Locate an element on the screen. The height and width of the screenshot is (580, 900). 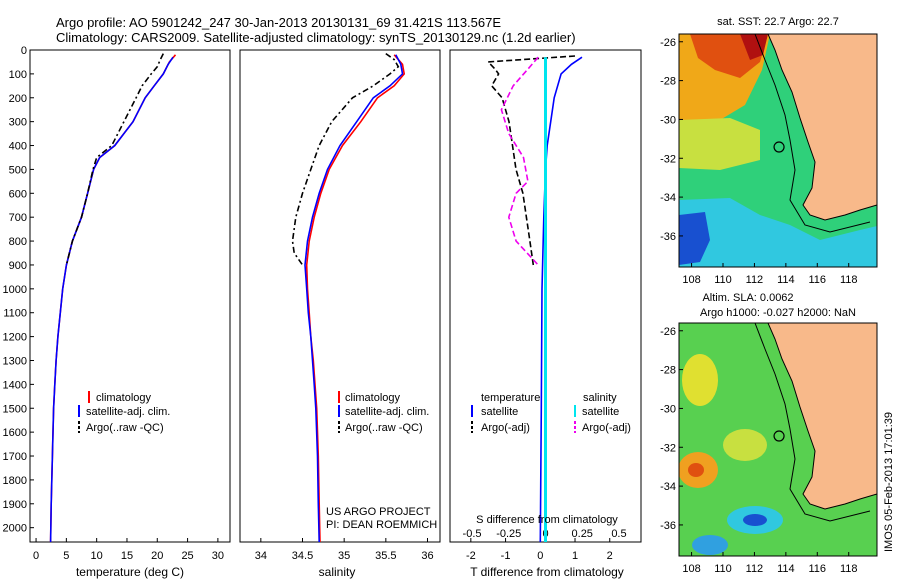
x2-tick-label: -0.25 is located at coordinates (508, 534).